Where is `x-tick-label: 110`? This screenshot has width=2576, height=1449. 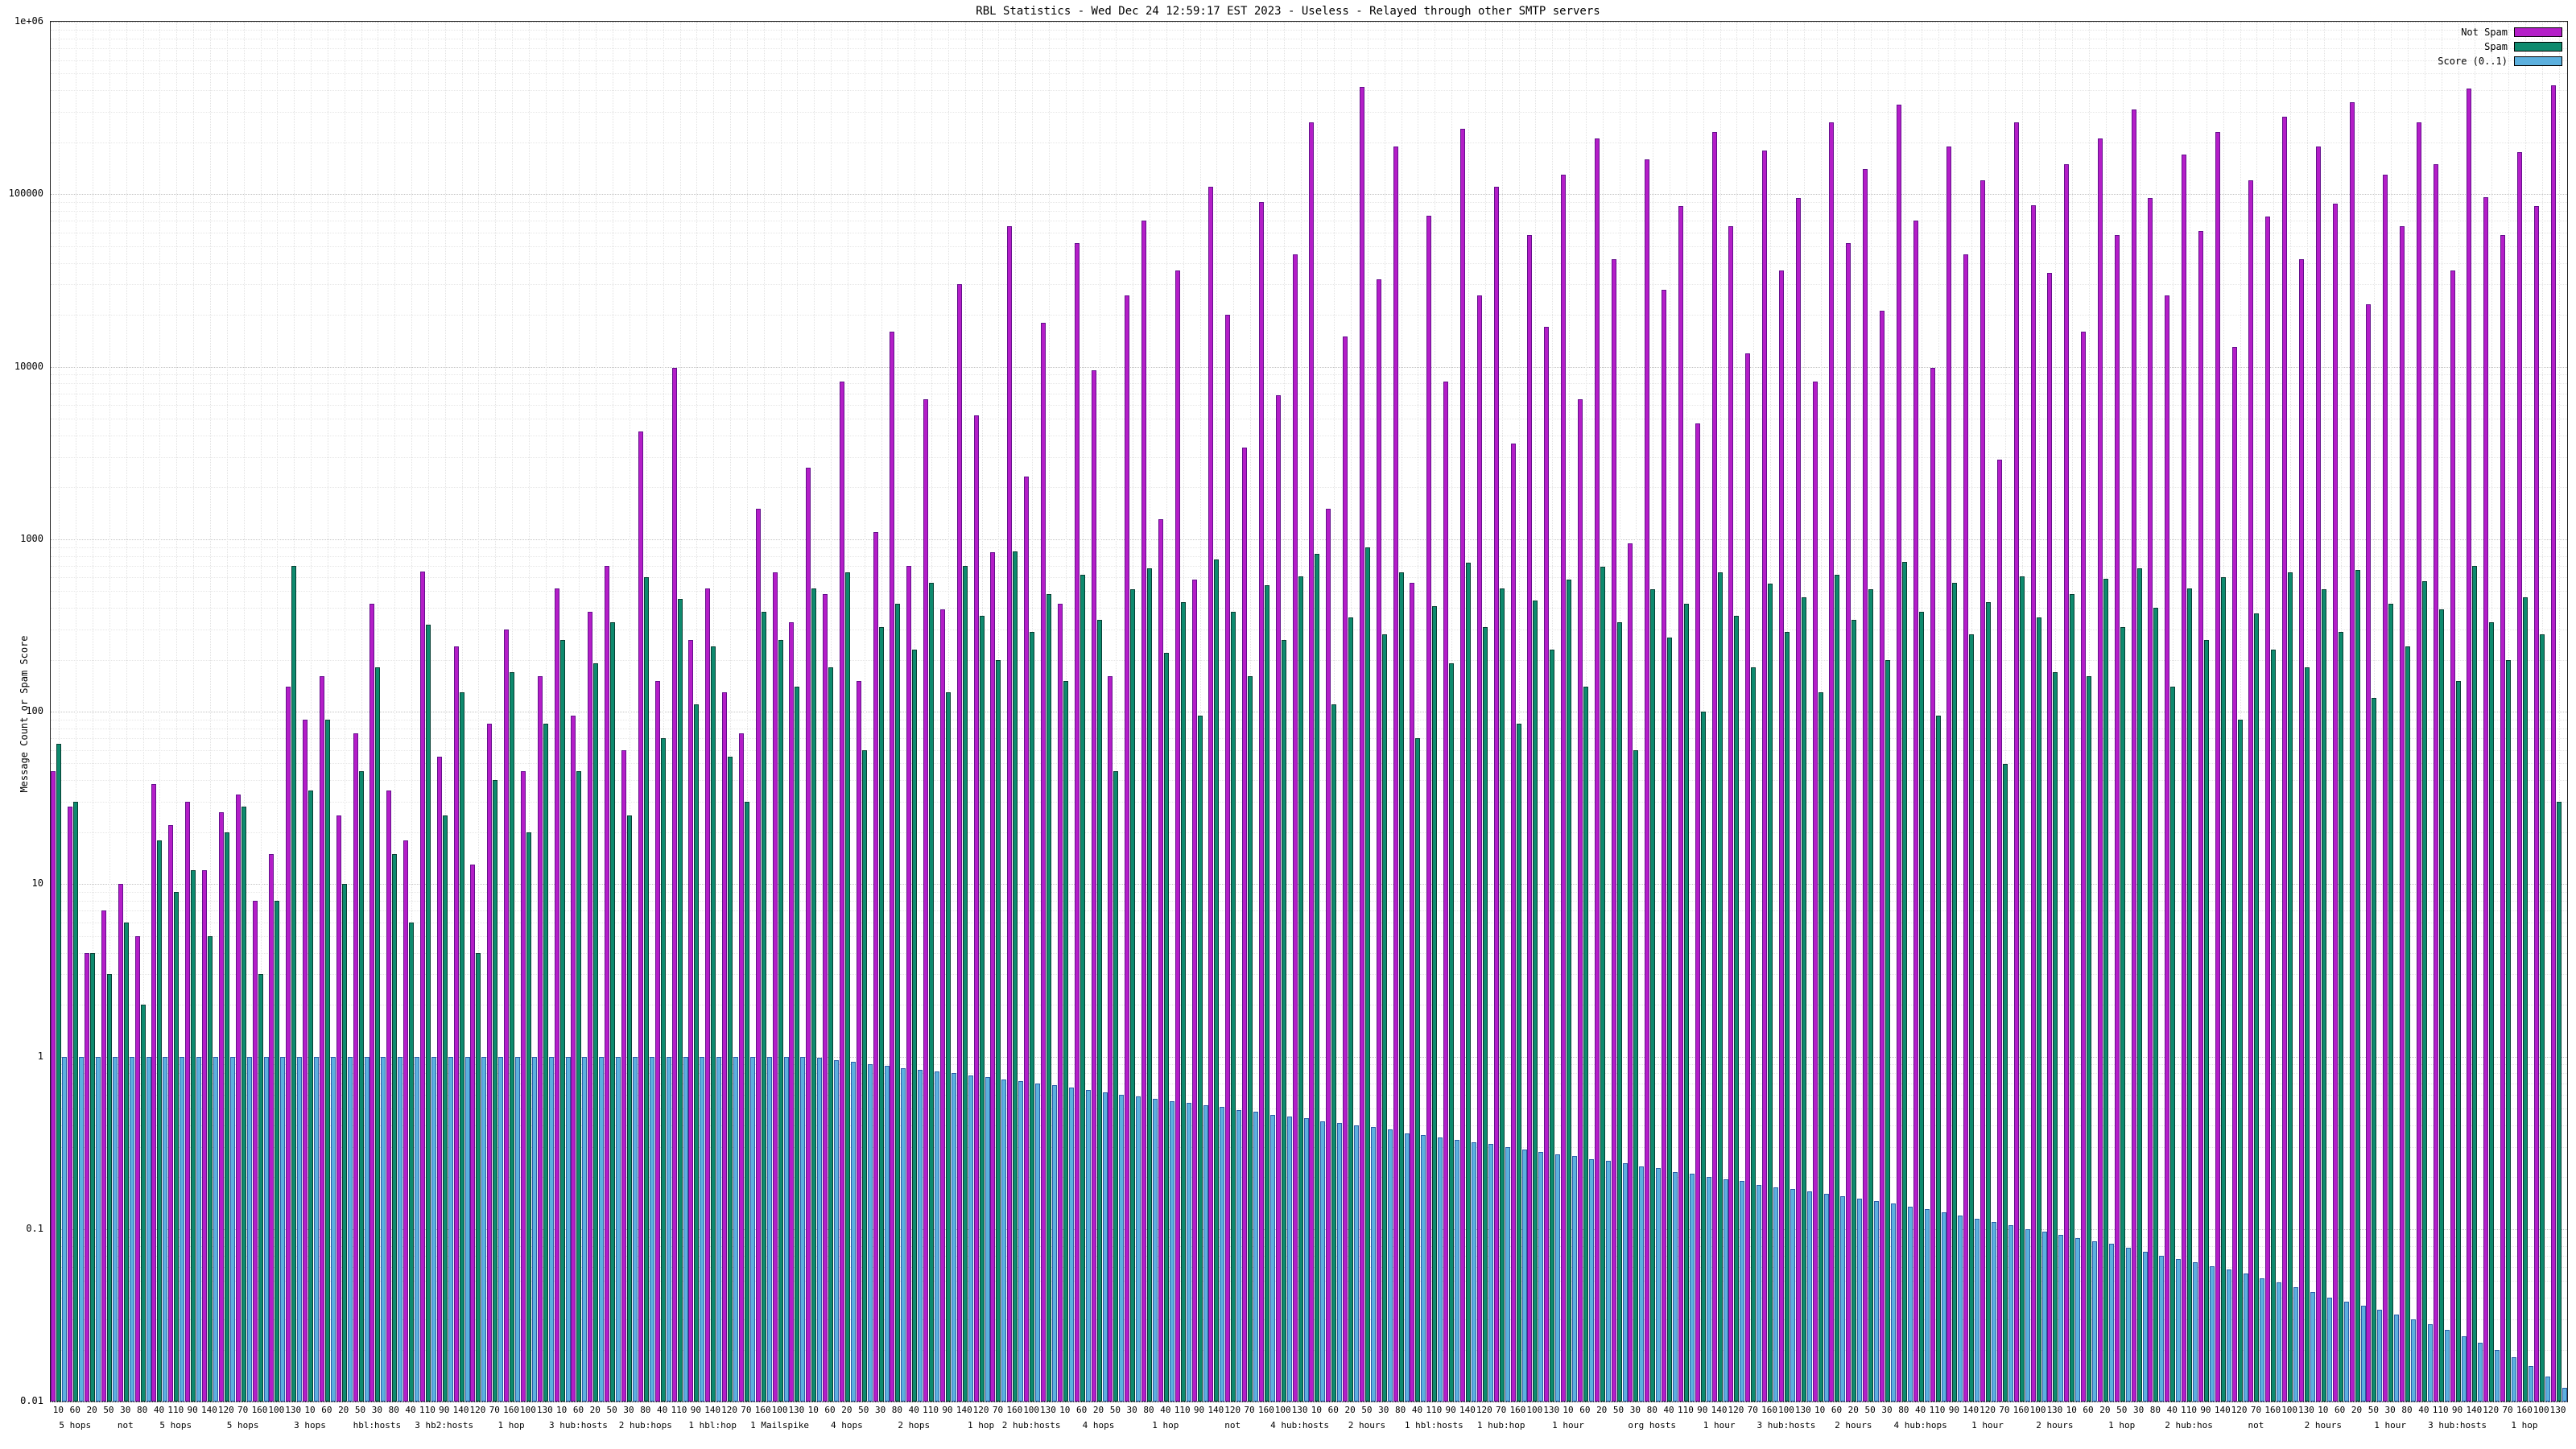
x-tick-label: 110 is located at coordinates (175, 1410).